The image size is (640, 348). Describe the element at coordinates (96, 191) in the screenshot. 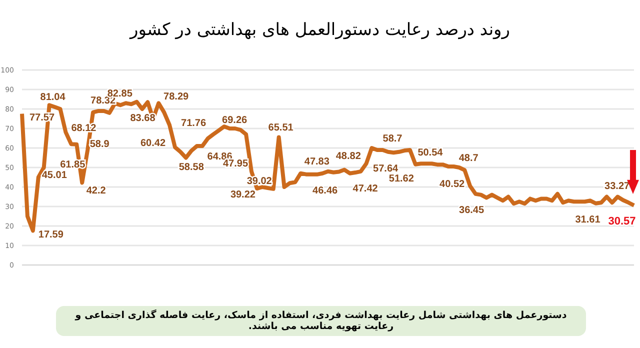

I see `data-label: 42.2` at that location.